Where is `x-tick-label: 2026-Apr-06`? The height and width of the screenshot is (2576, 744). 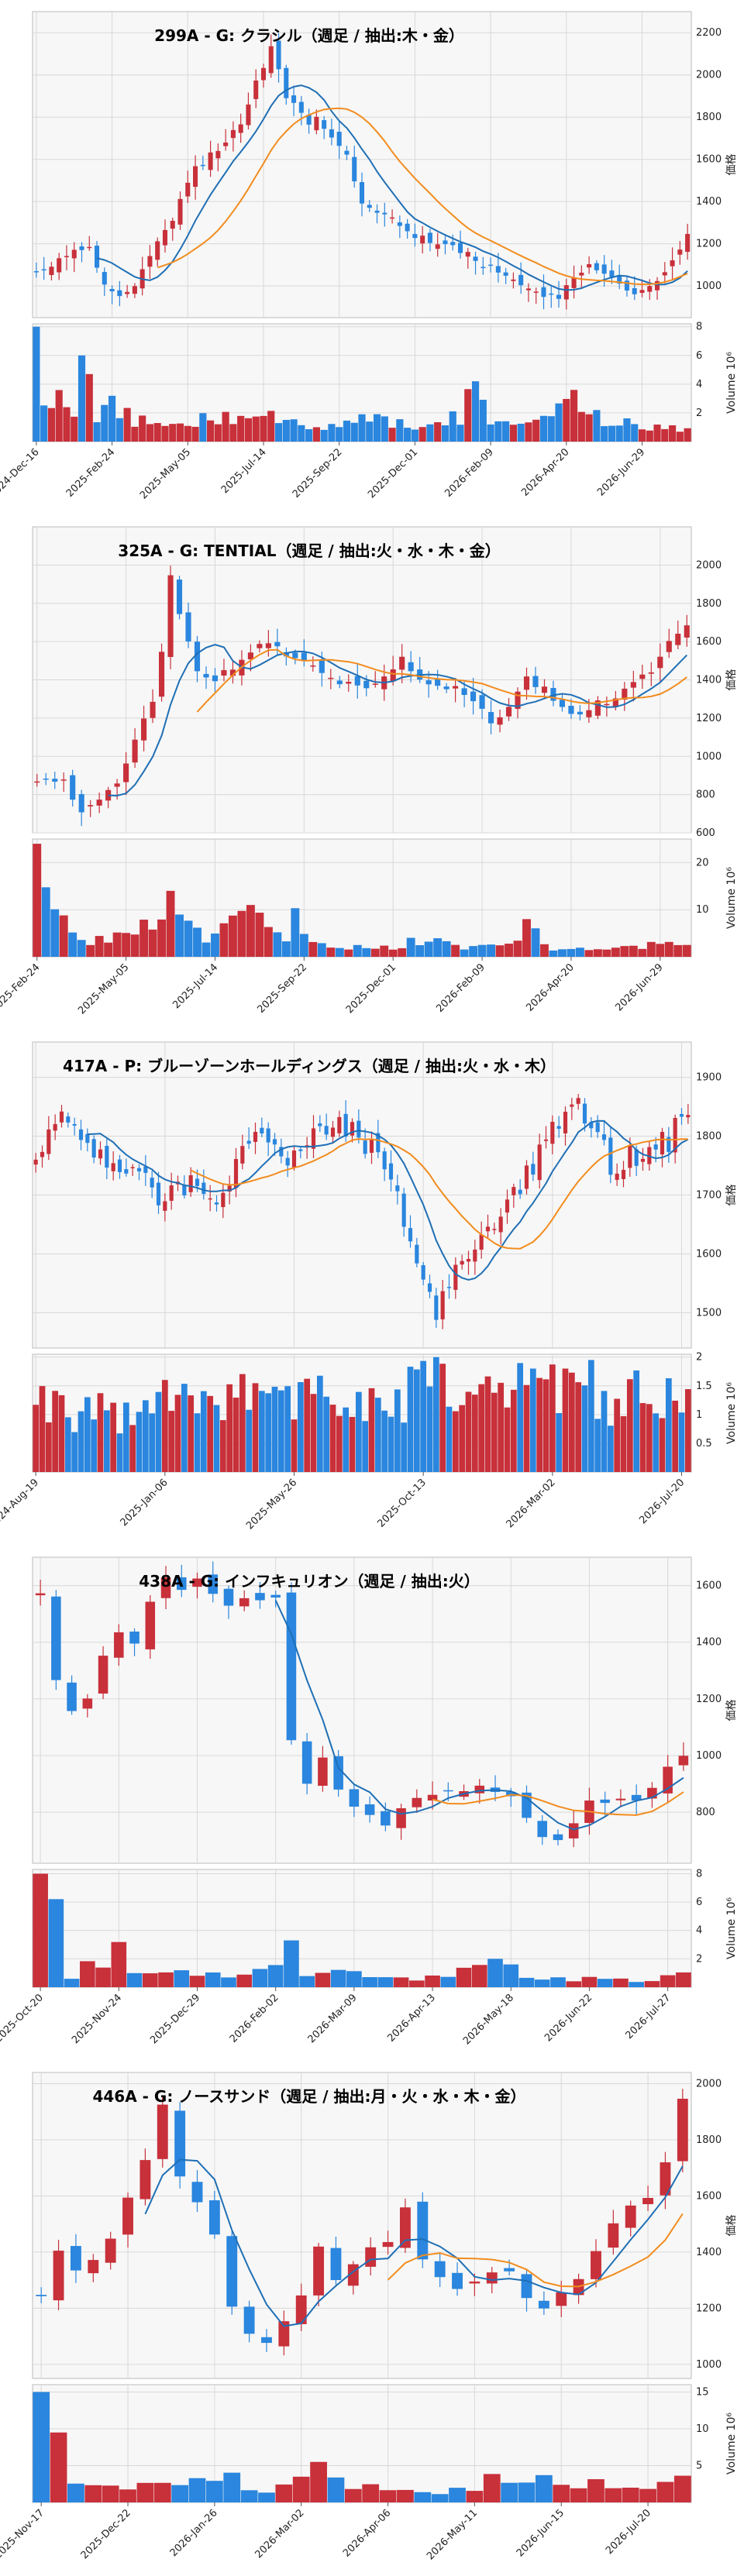
x-tick-label: 2026-Apr-06 is located at coordinates (367, 2533).